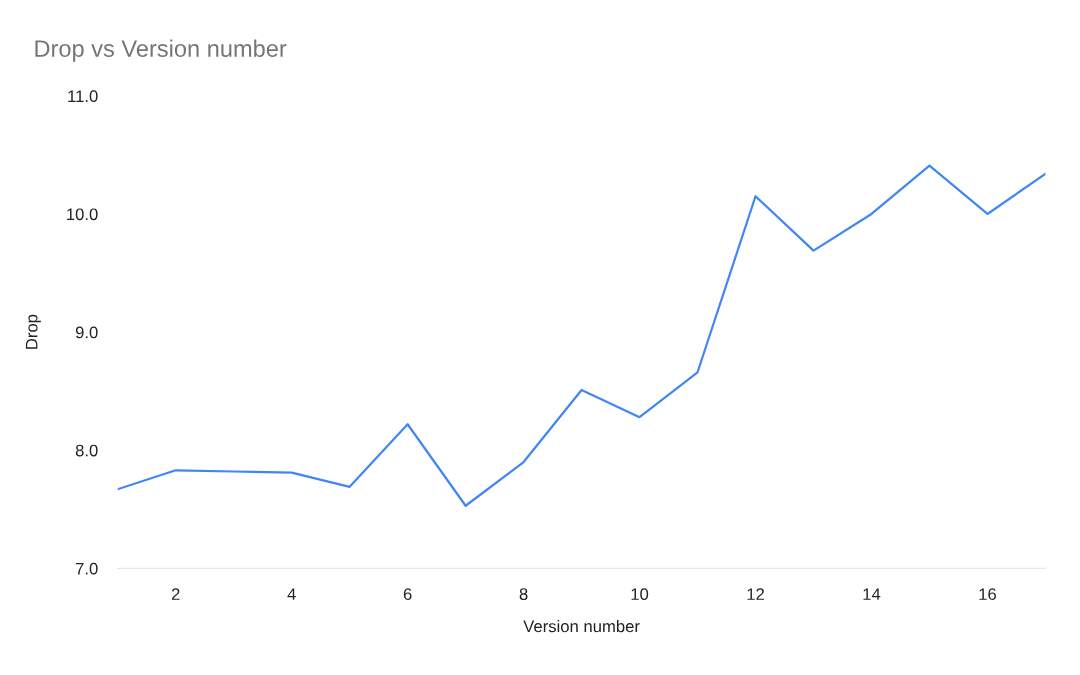  What do you see at coordinates (82, 214) in the screenshot?
I see `y-tick-label: 10.0` at bounding box center [82, 214].